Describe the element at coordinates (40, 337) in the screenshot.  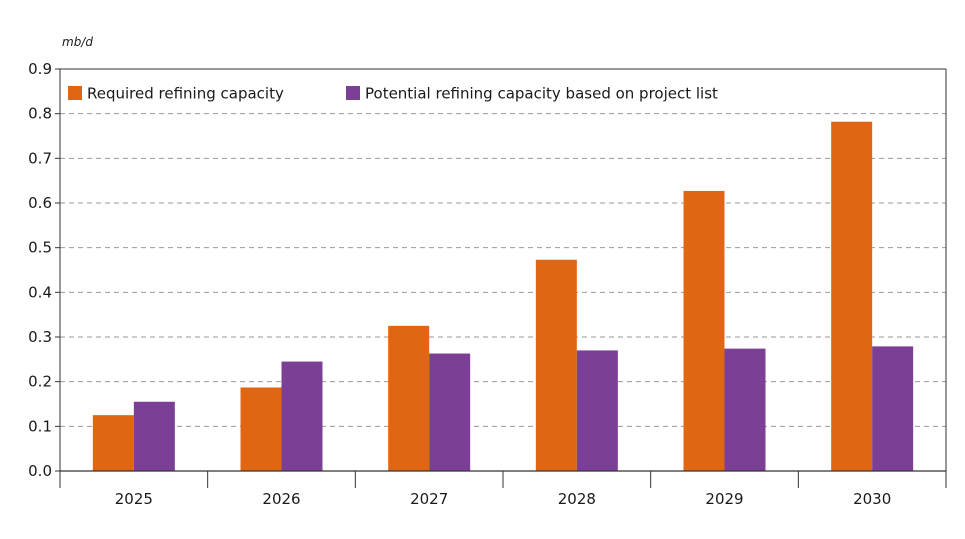
I see `y-tick-label: 0.3` at that location.